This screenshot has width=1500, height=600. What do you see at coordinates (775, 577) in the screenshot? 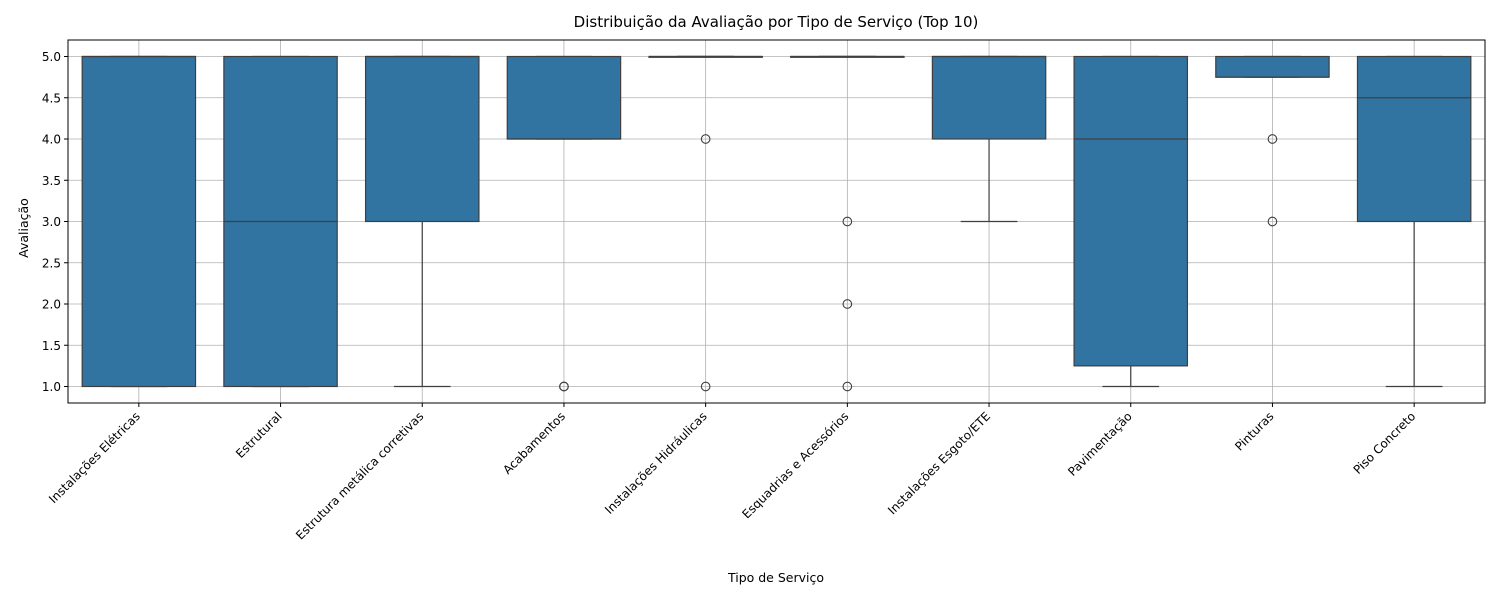
I see `x-axis-label: Tipo de Serviço` at bounding box center [775, 577].